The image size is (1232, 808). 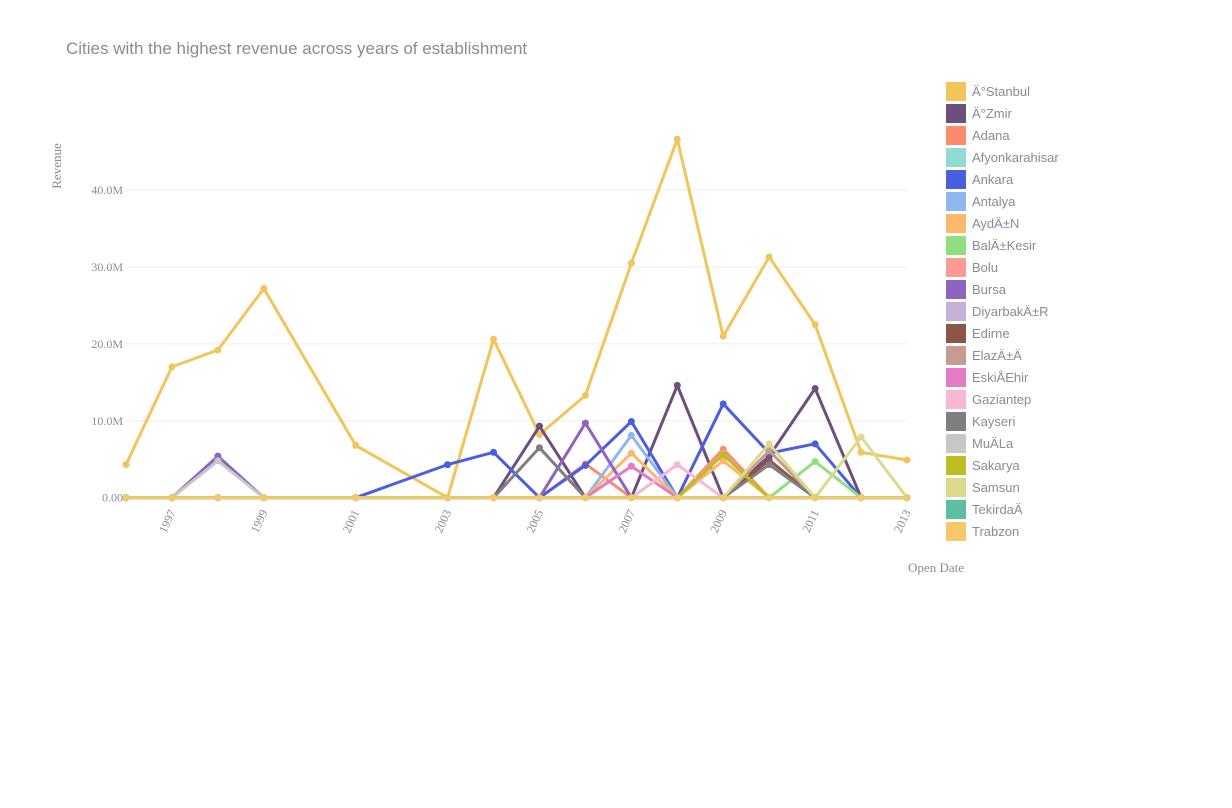 What do you see at coordinates (978, 135) in the screenshot?
I see `legend-item: Adana` at bounding box center [978, 135].